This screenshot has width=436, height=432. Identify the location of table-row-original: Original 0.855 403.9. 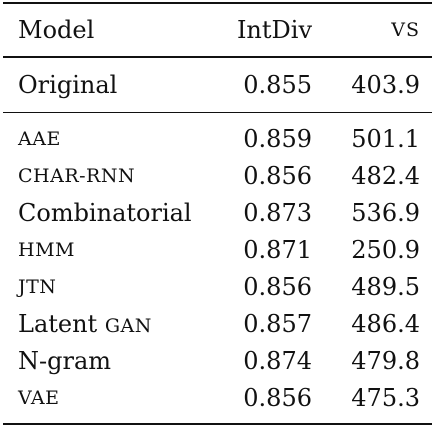
(217, 85).